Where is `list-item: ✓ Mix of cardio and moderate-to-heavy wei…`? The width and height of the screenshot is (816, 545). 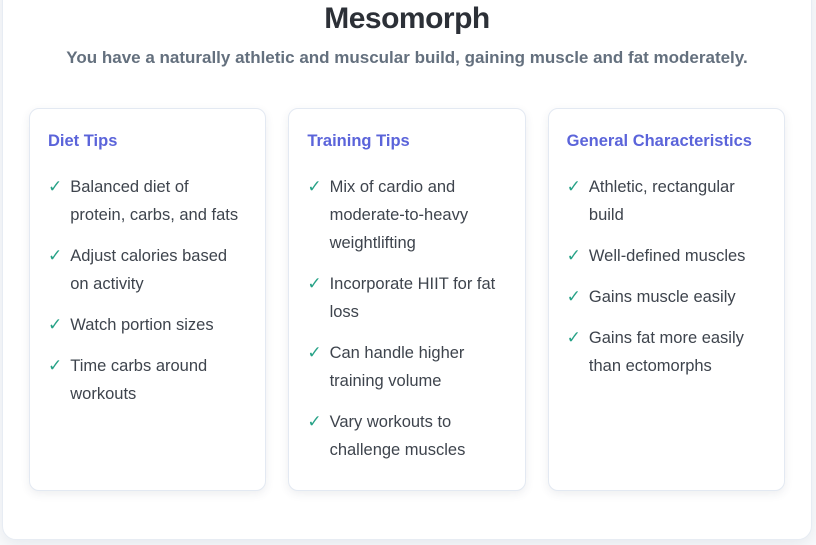
list-item: ✓ Mix of cardio and moderate-to-heavy wei… is located at coordinates (406, 215).